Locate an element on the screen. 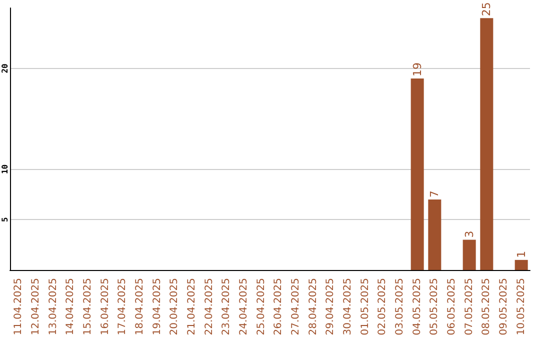 The width and height of the screenshot is (540, 340). x-tick-label: 22.04.2025 is located at coordinates (209, 307).